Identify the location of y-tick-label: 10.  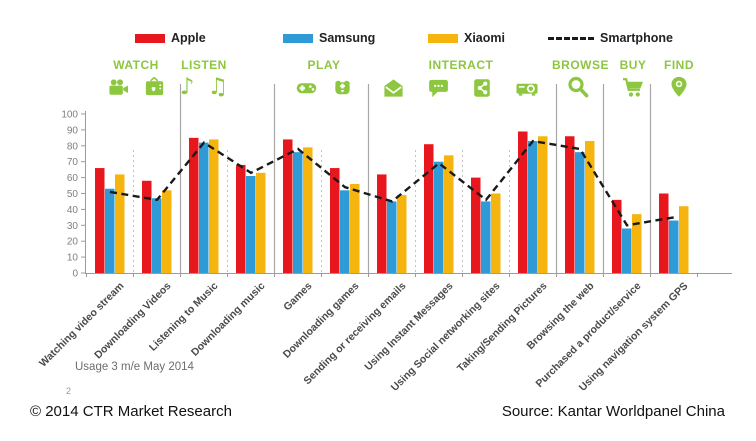
(73, 258).